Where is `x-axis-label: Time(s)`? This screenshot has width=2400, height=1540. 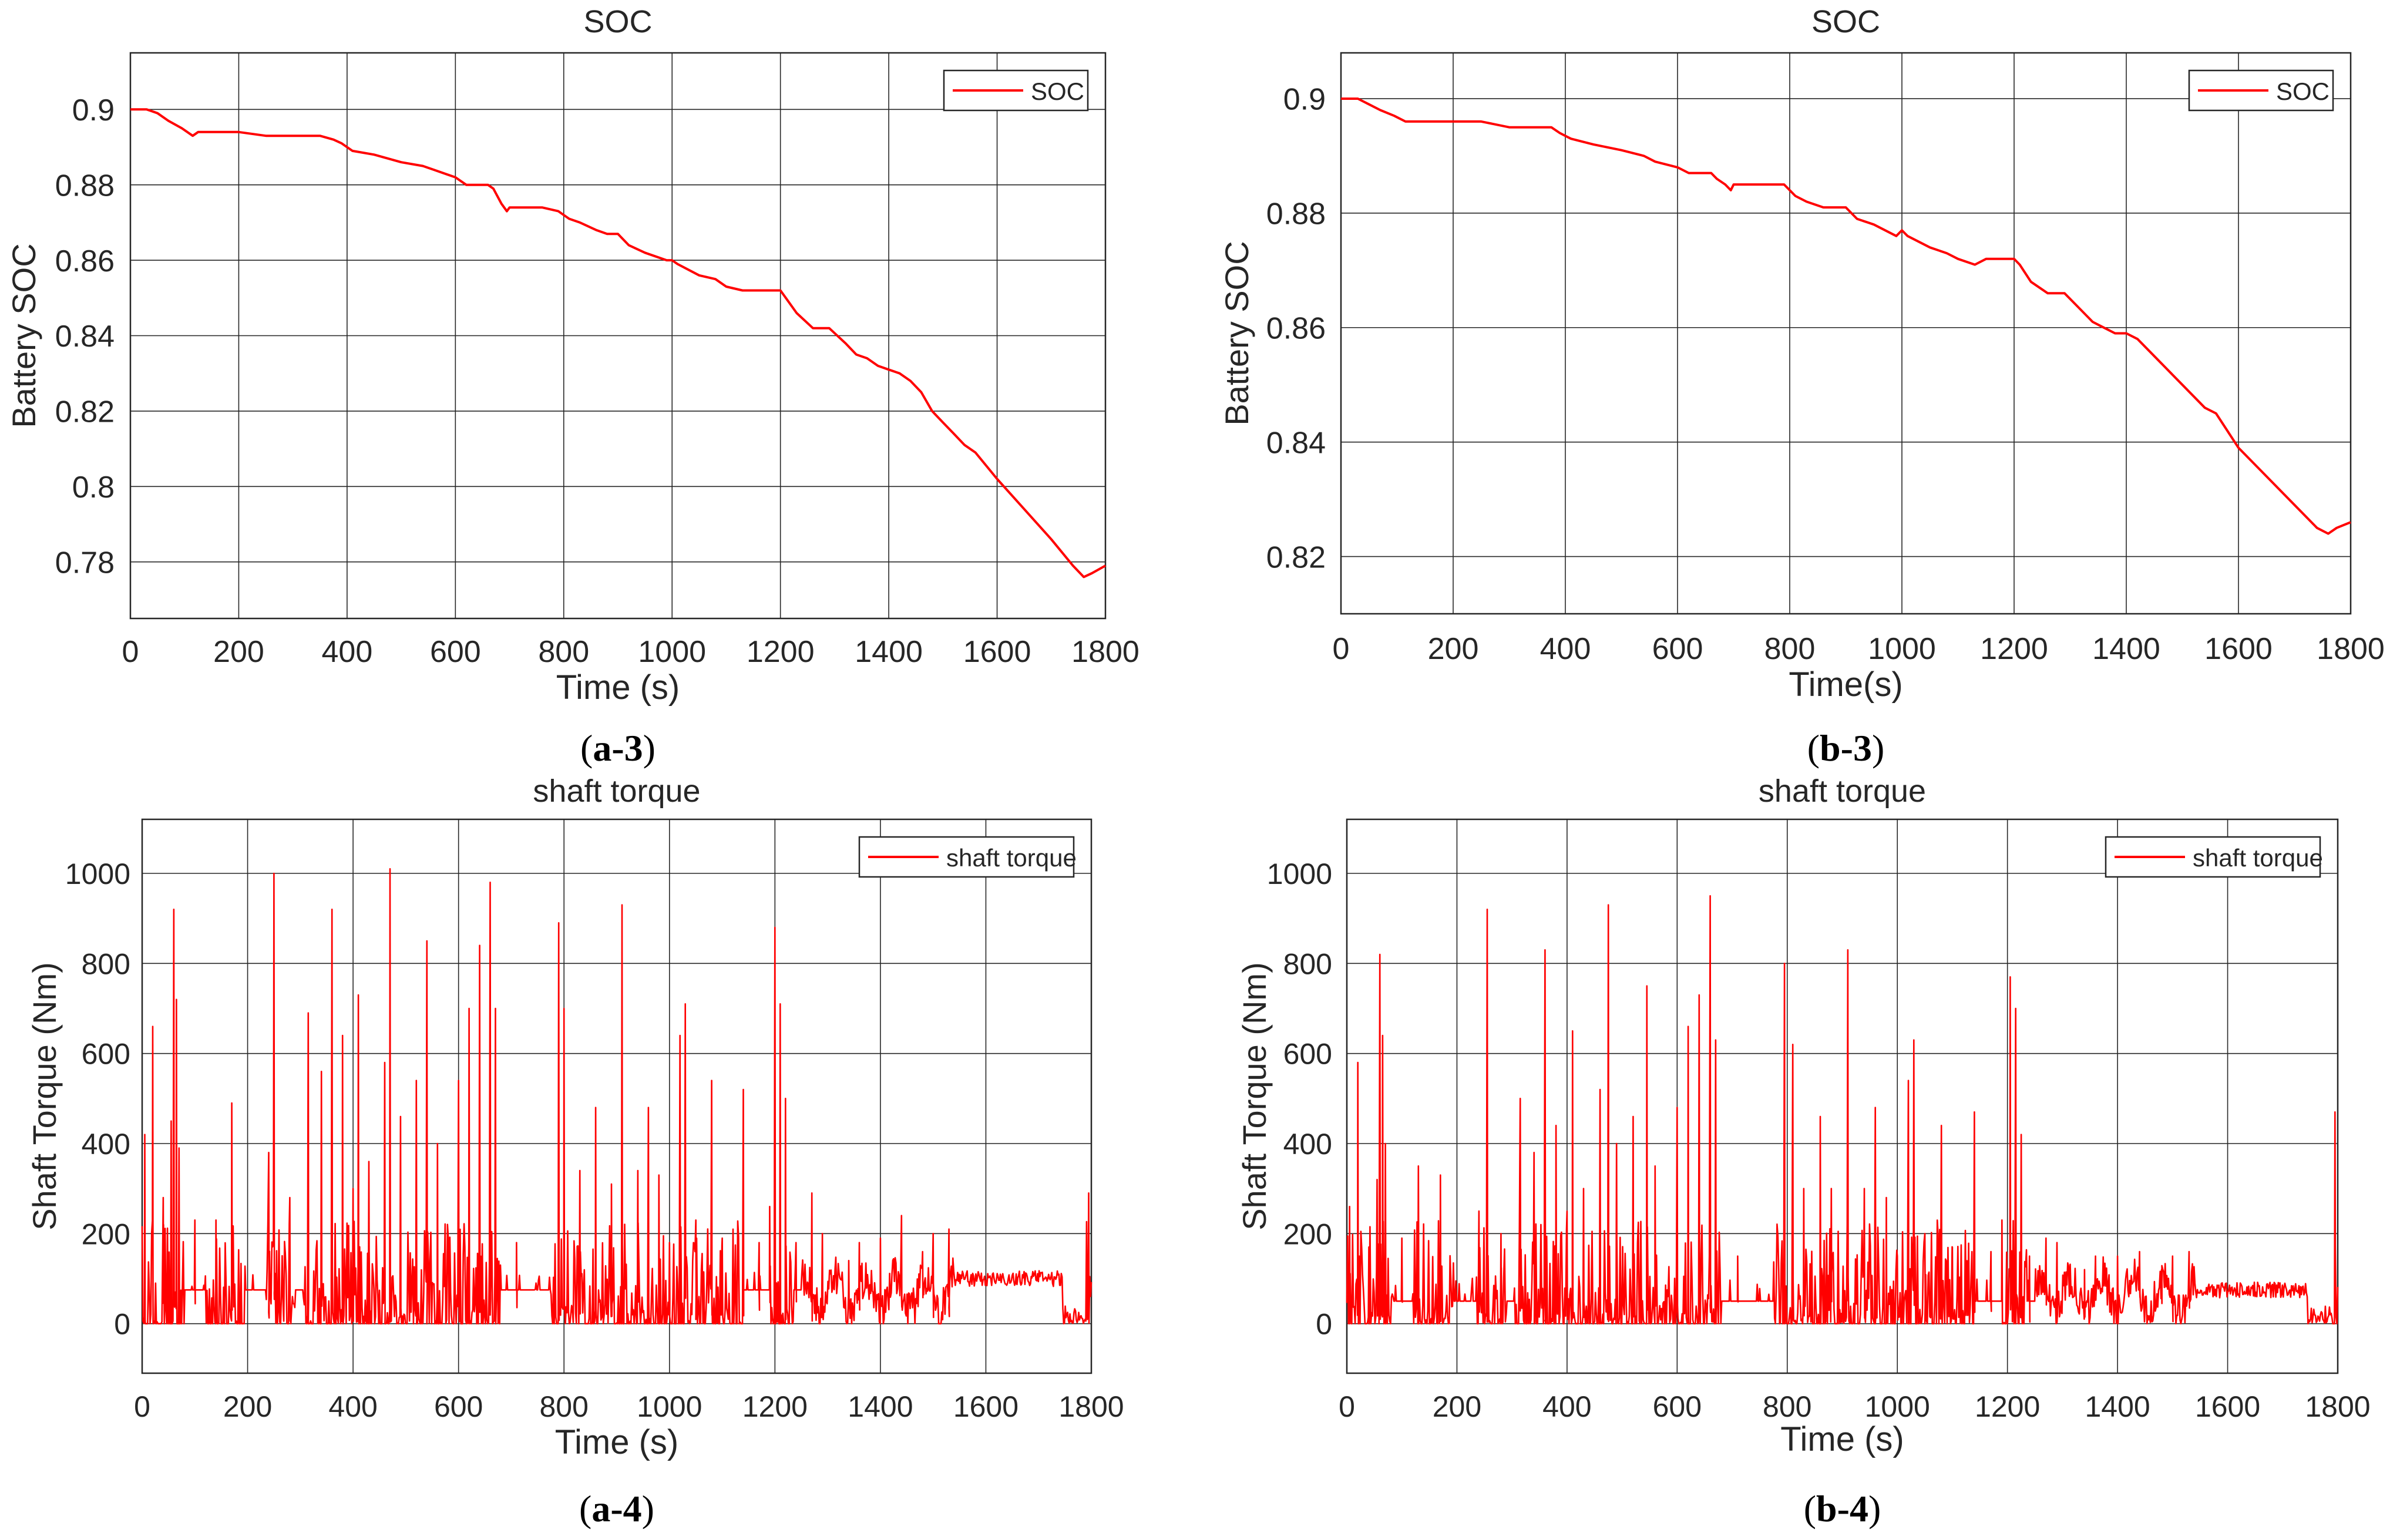
x-axis-label: Time(s) is located at coordinates (1845, 684).